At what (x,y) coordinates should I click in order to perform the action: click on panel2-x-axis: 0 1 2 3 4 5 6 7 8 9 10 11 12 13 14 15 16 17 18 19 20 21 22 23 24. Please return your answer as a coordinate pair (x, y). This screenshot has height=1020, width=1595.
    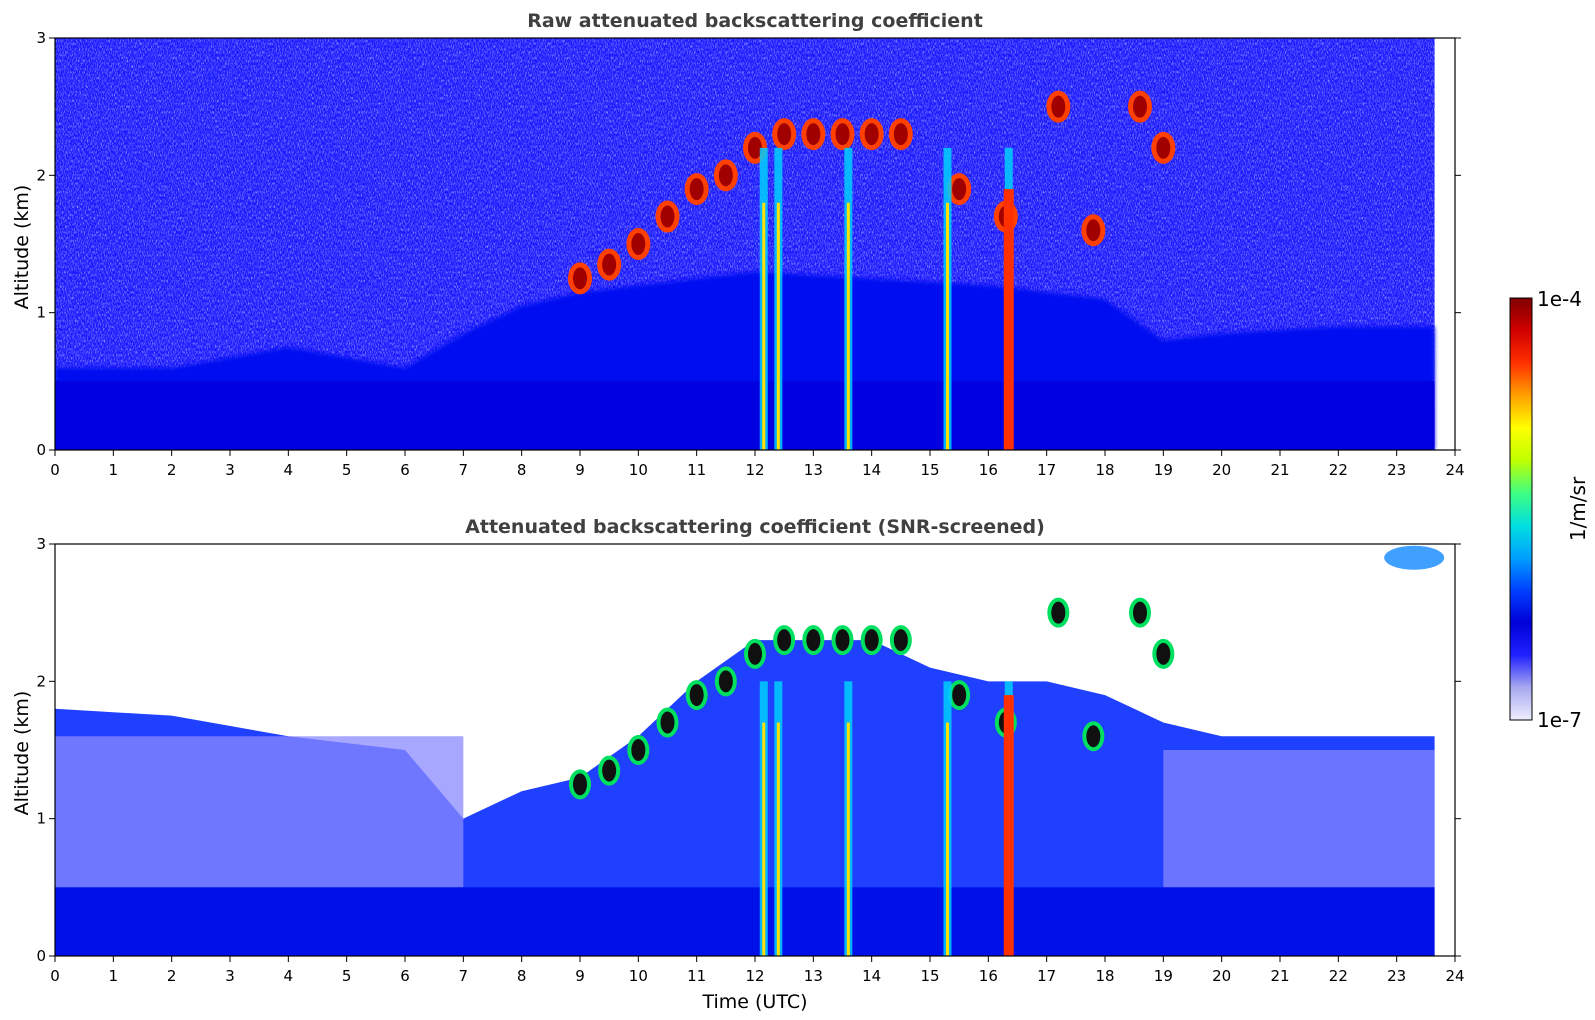
    Looking at the image, I should click on (757, 970).